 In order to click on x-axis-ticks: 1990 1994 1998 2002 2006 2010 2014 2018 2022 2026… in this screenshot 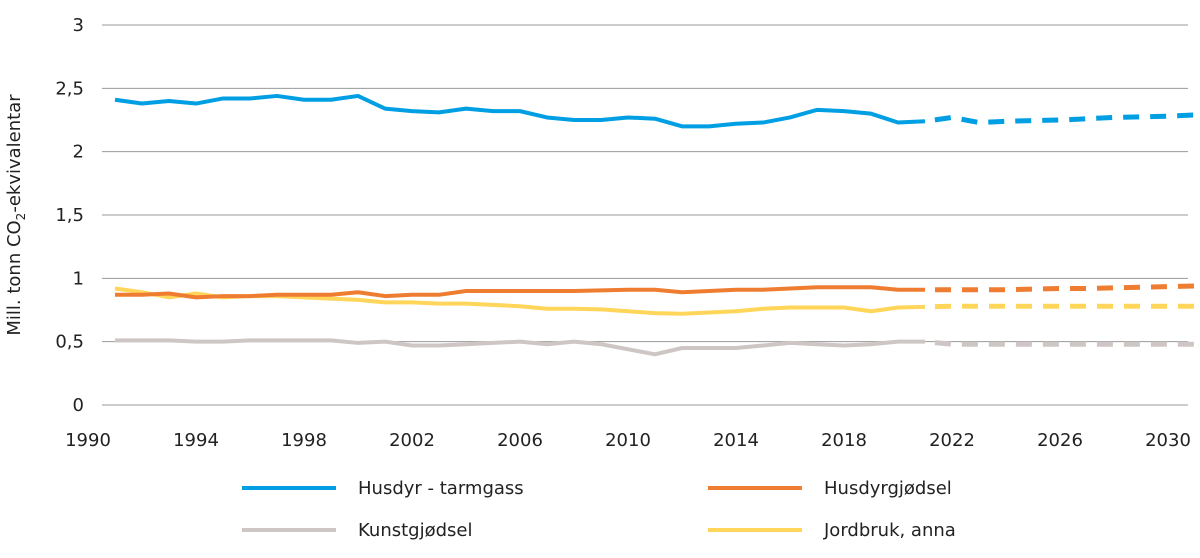, I will do `click(628, 440)`.